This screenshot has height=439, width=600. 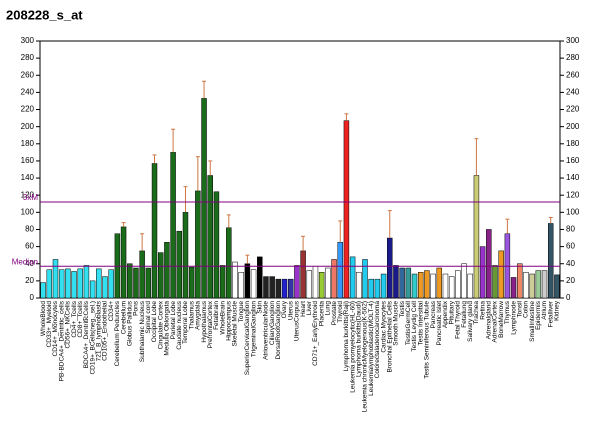 What do you see at coordinates (507, 312) in the screenshot?
I see `x-tick-label: Thymus` at bounding box center [507, 312].